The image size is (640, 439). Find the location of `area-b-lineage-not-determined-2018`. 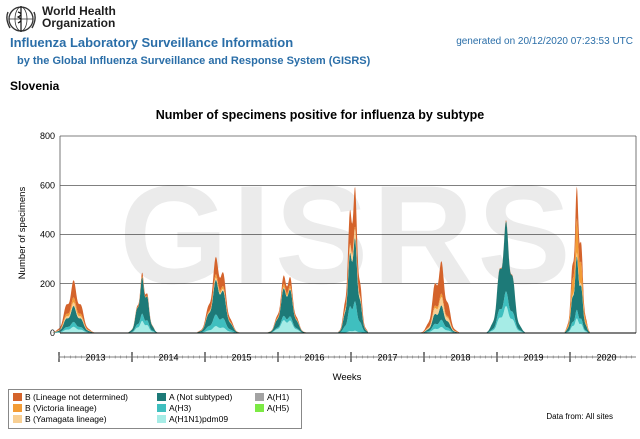

area-b-lineage-not-determined-2018 is located at coordinates (440, 297).